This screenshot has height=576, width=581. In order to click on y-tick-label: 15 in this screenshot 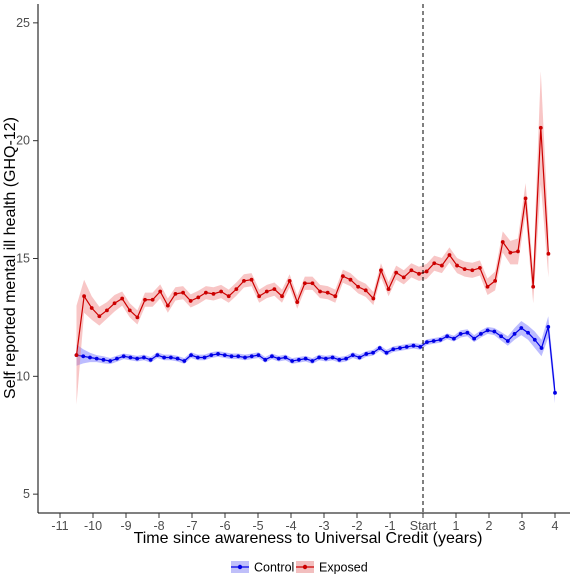, I will do `click(23, 259)`.